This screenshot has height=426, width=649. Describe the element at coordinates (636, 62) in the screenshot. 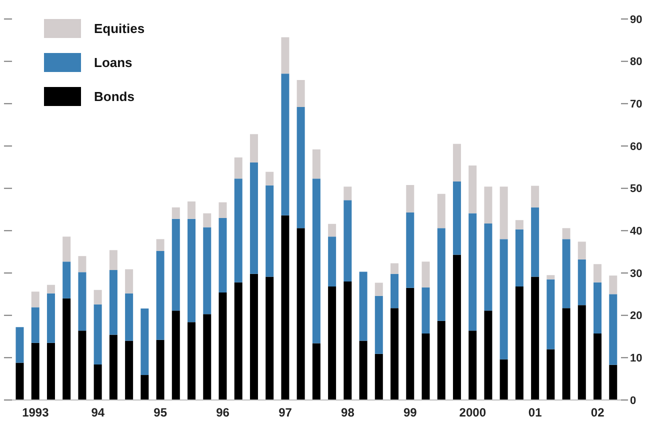

I see `y-tick-label: 80` at that location.